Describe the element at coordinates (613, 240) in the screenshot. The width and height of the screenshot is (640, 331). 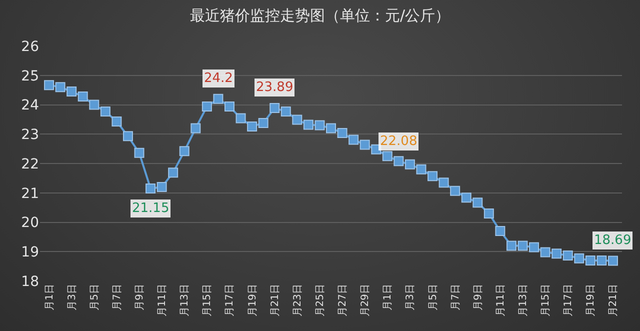
I see `data-label: 18.69` at that location.